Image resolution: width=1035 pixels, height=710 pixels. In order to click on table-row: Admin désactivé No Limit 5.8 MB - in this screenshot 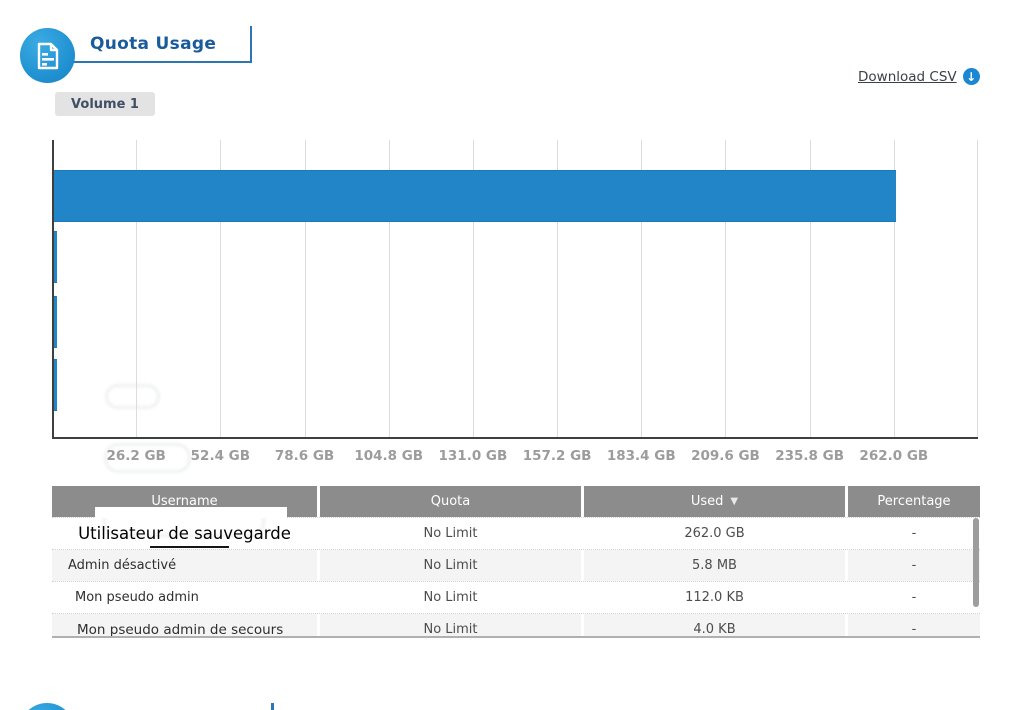, I will do `click(516, 565)`.